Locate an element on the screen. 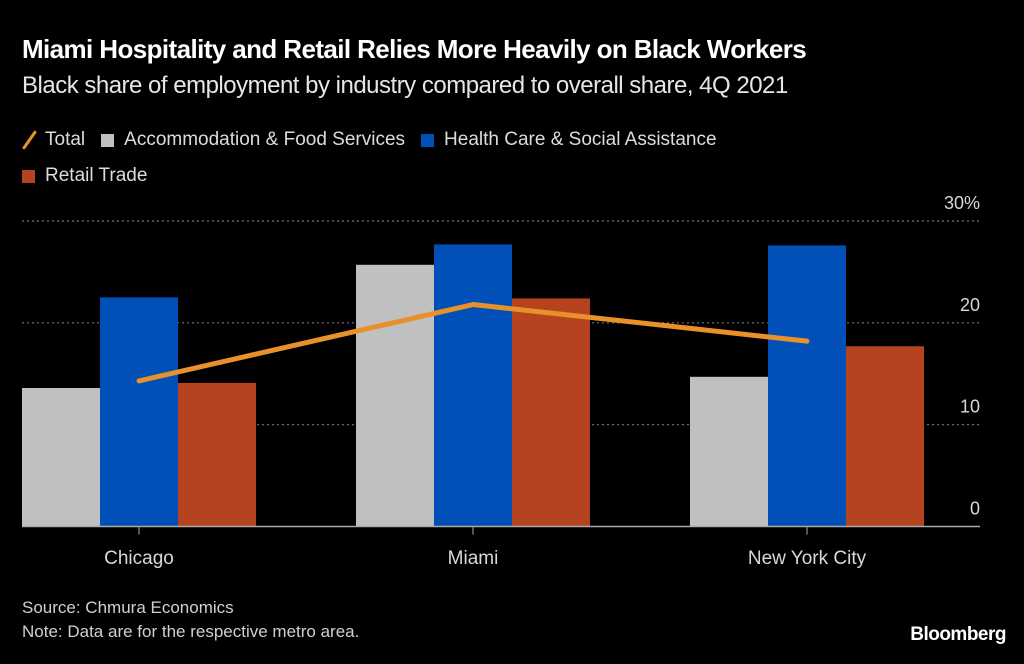  legend-item-retail: Retail Trade is located at coordinates (84, 176).